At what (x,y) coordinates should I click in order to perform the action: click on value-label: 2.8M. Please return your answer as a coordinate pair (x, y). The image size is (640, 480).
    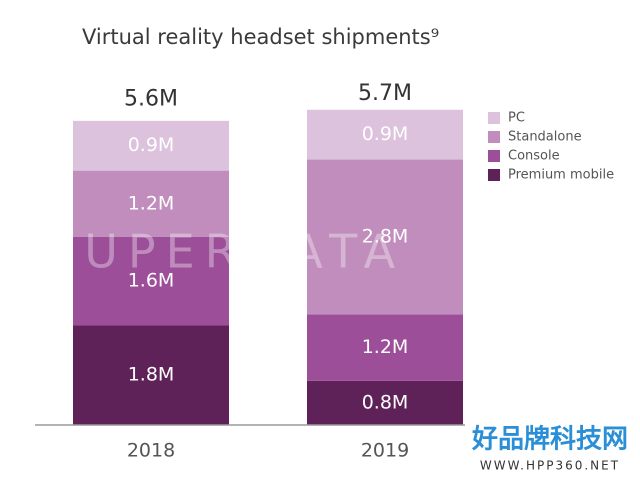
    Looking at the image, I should click on (385, 236).